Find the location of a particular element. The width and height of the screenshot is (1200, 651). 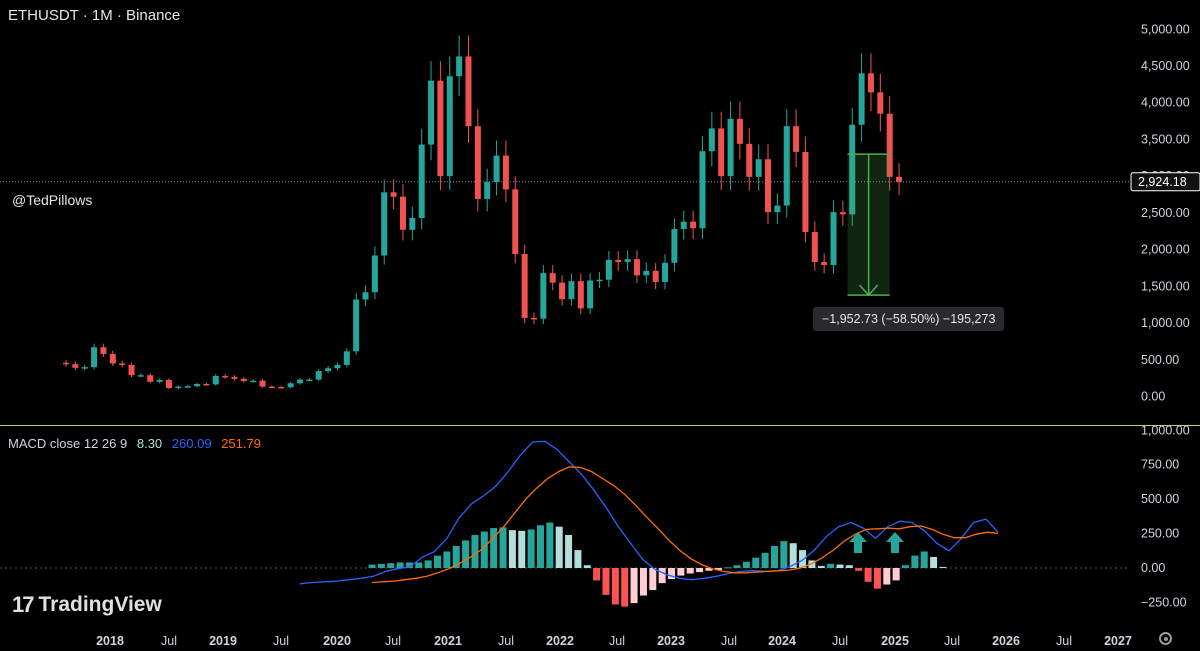

macd-tick-label: 750.00 is located at coordinates (1160, 465).